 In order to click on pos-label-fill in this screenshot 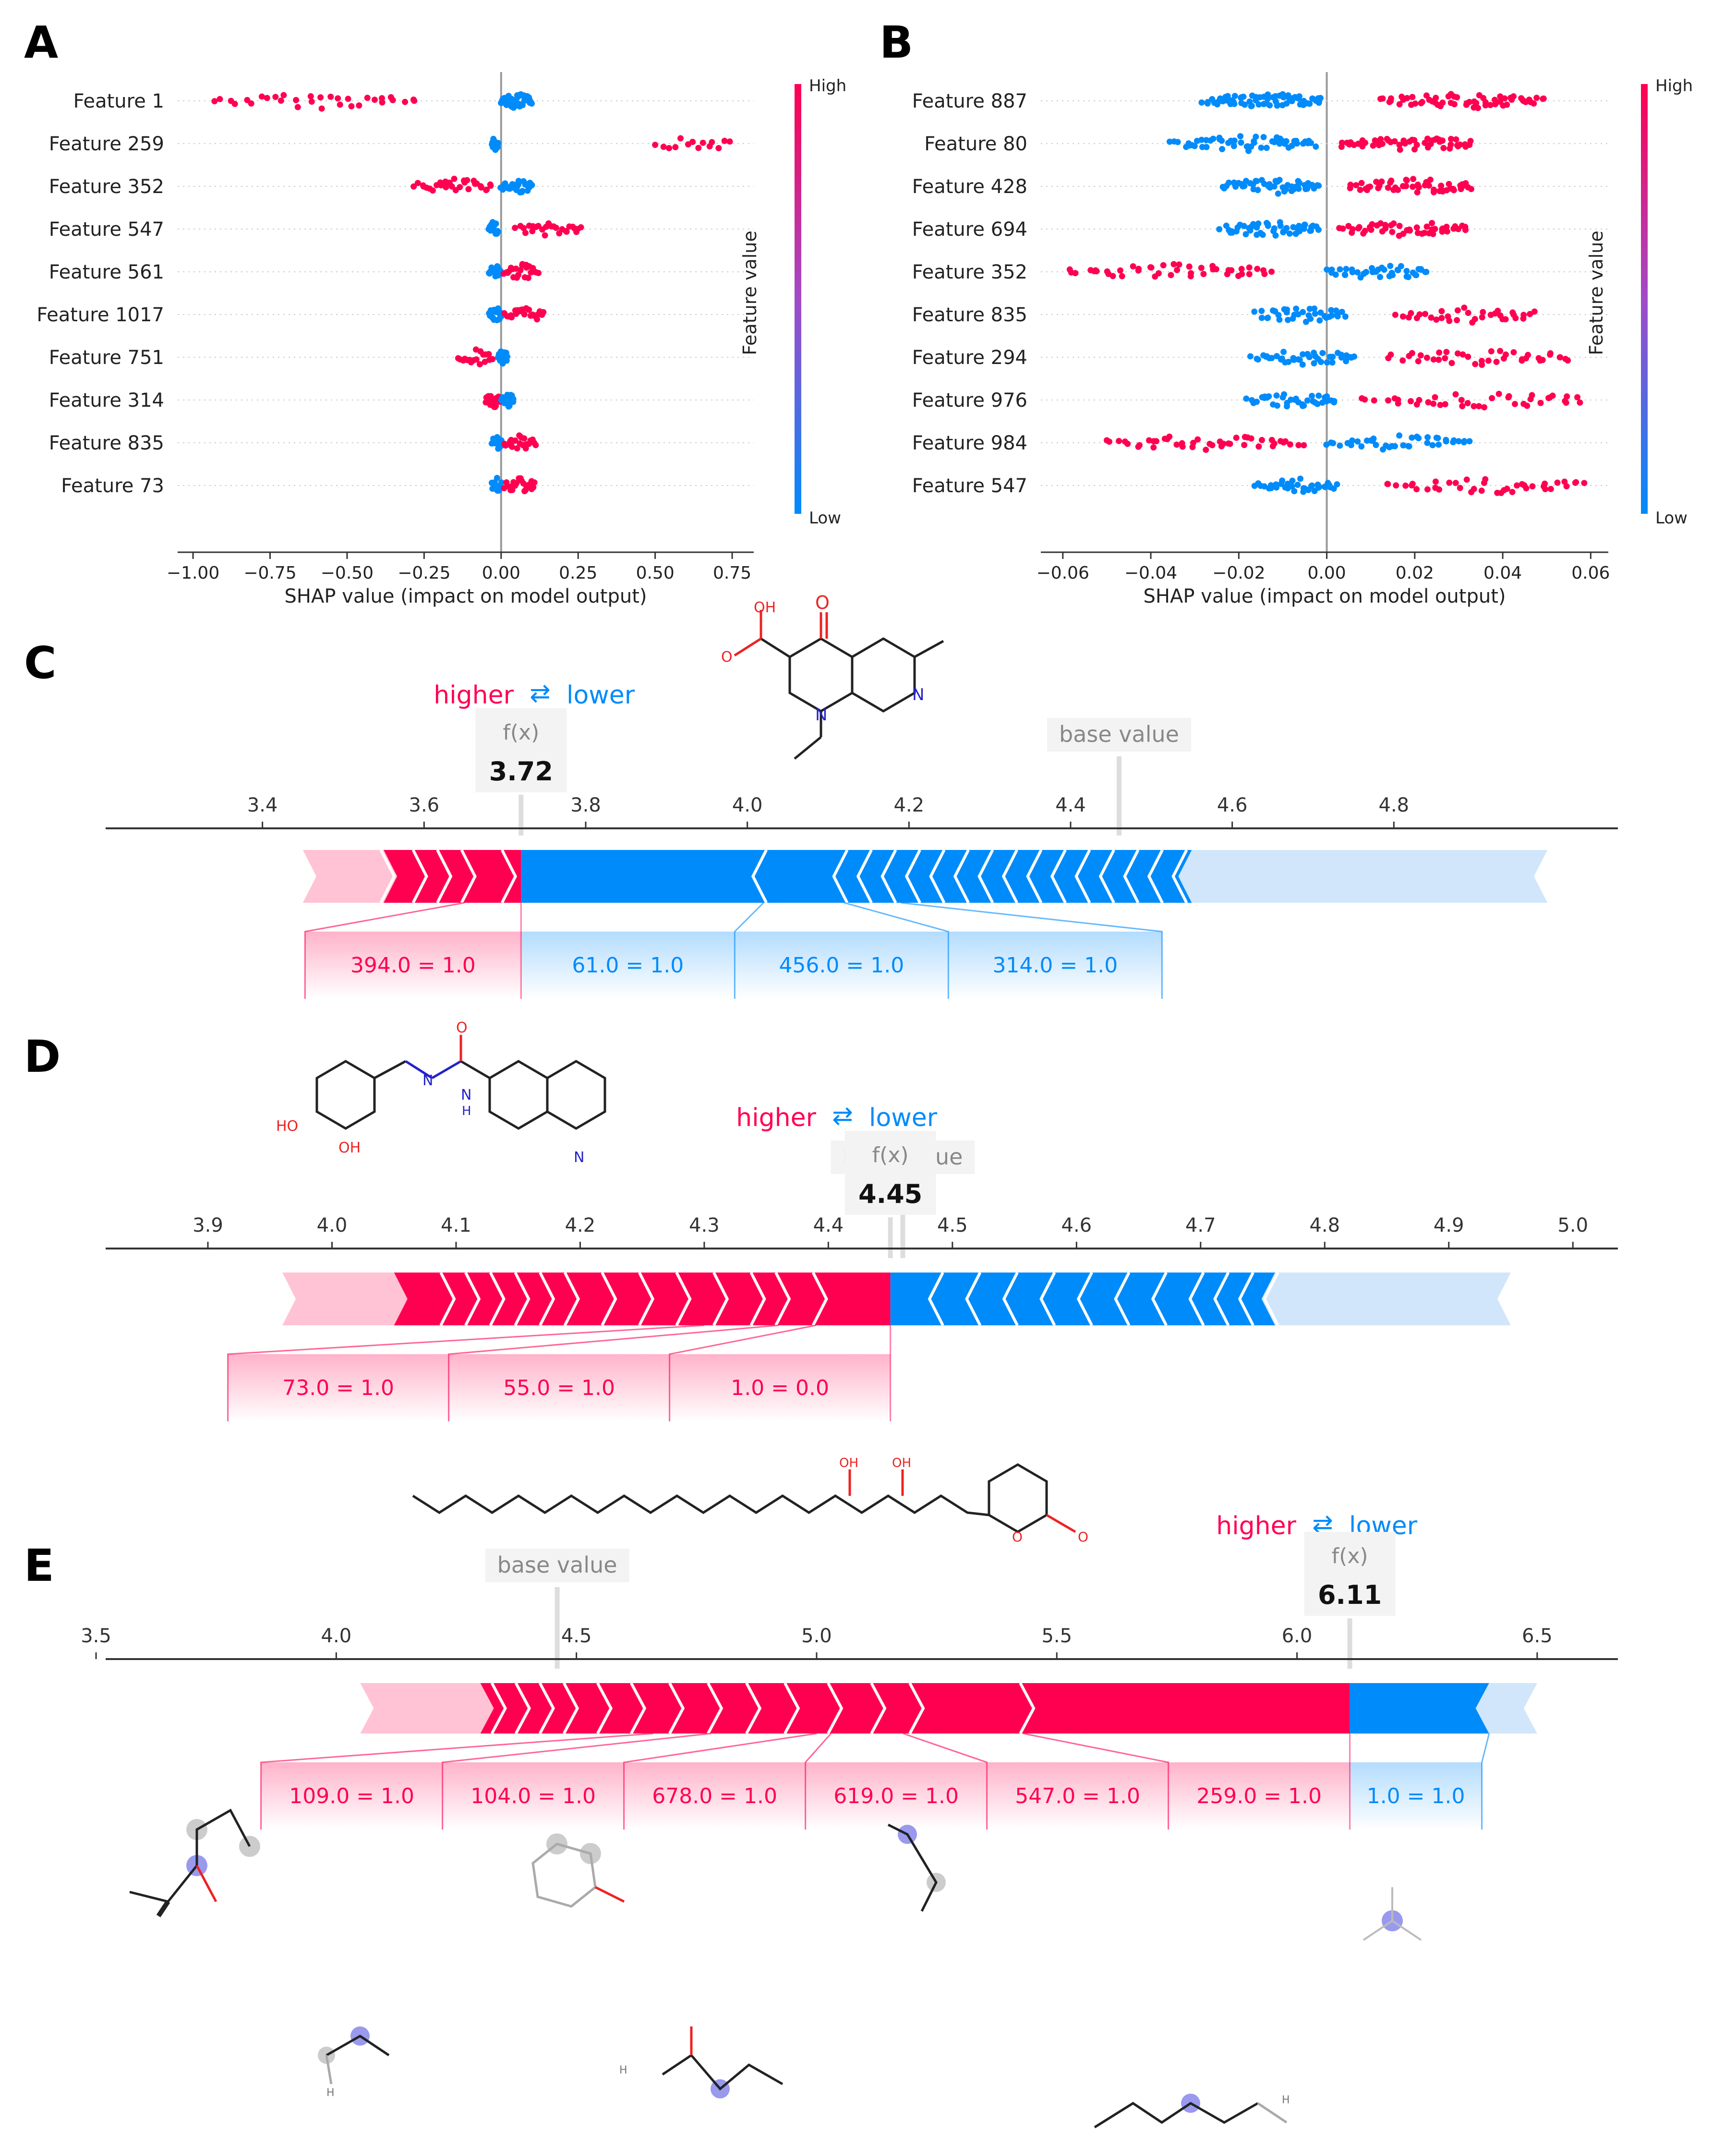, I will do `click(896, 1796)`.